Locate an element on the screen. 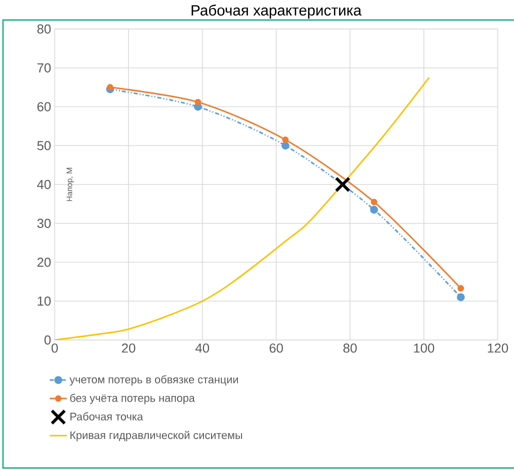  x-tick-label: 0 is located at coordinates (55, 348).